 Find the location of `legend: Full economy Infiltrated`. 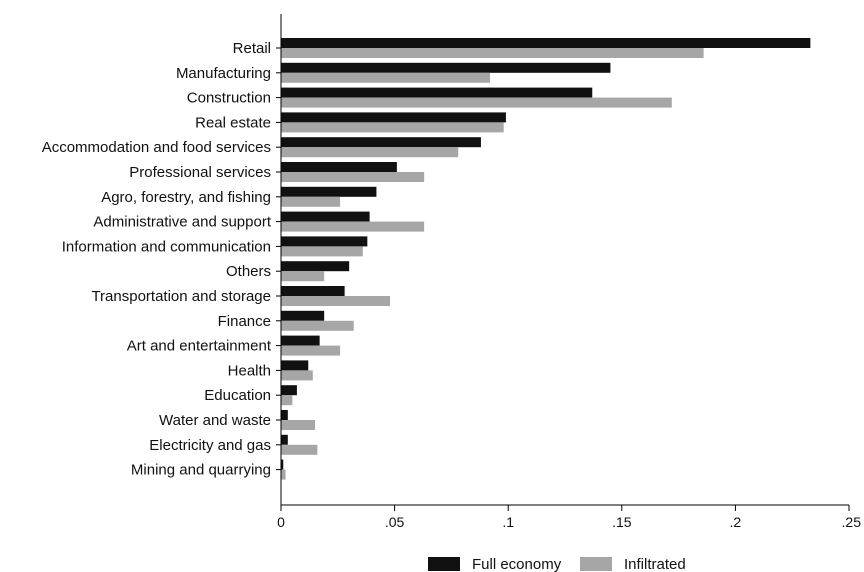

legend: Full economy Infiltrated is located at coordinates (557, 564).